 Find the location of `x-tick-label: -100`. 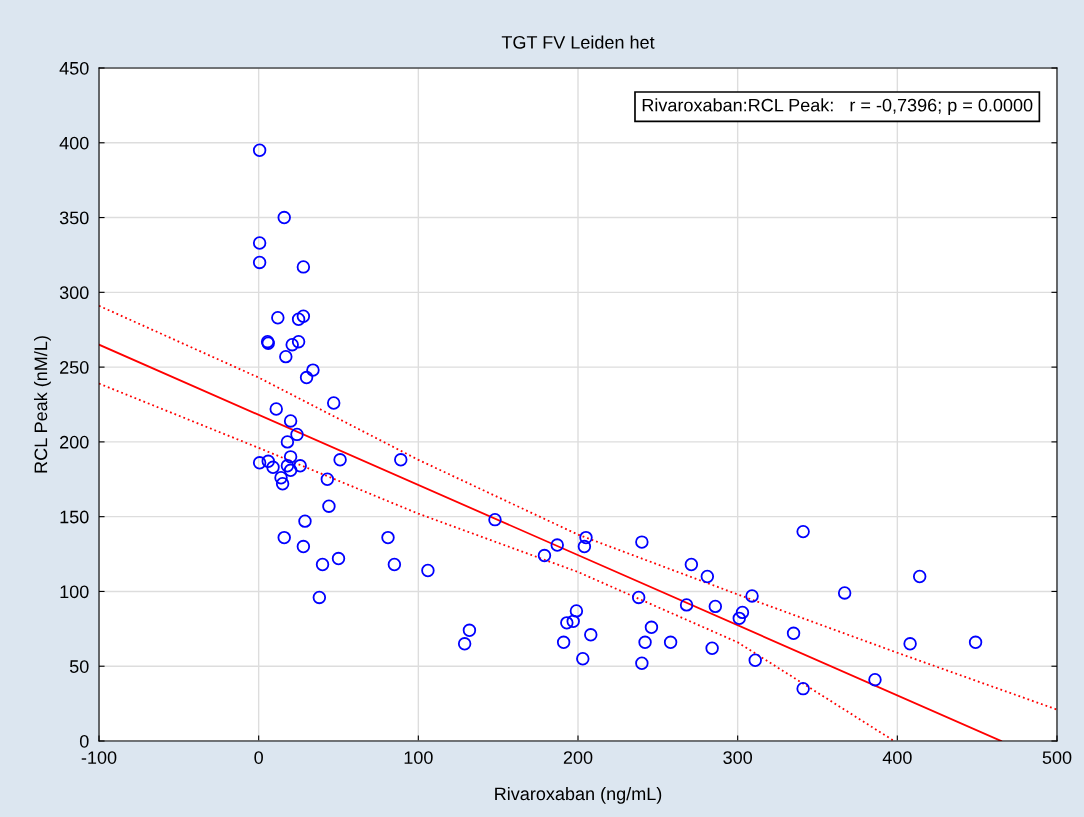

x-tick-label: -100 is located at coordinates (99, 757).